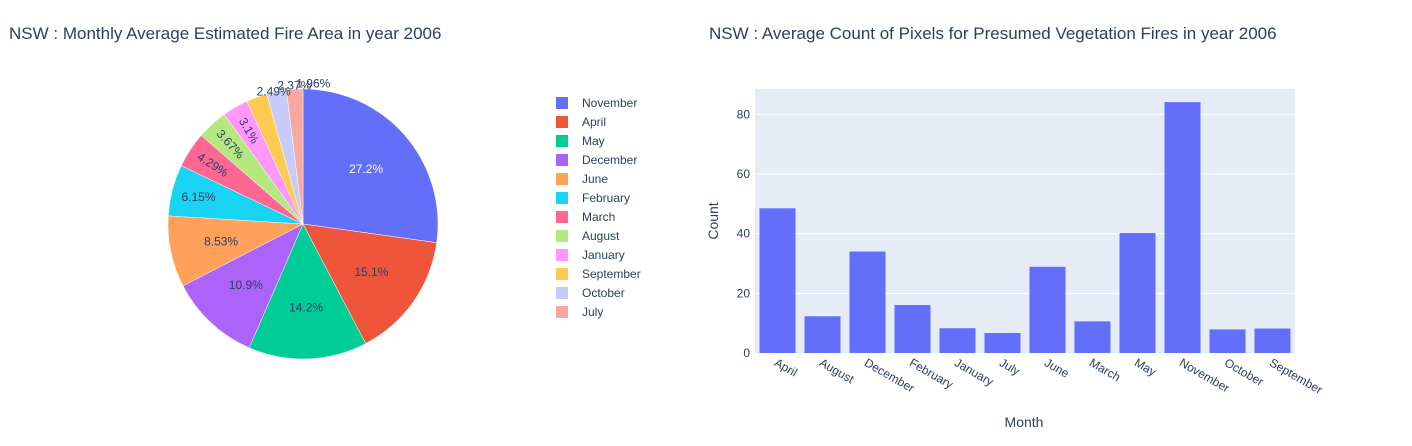 The image size is (1412, 446). I want to click on legend-label-october: October, so click(603, 293).